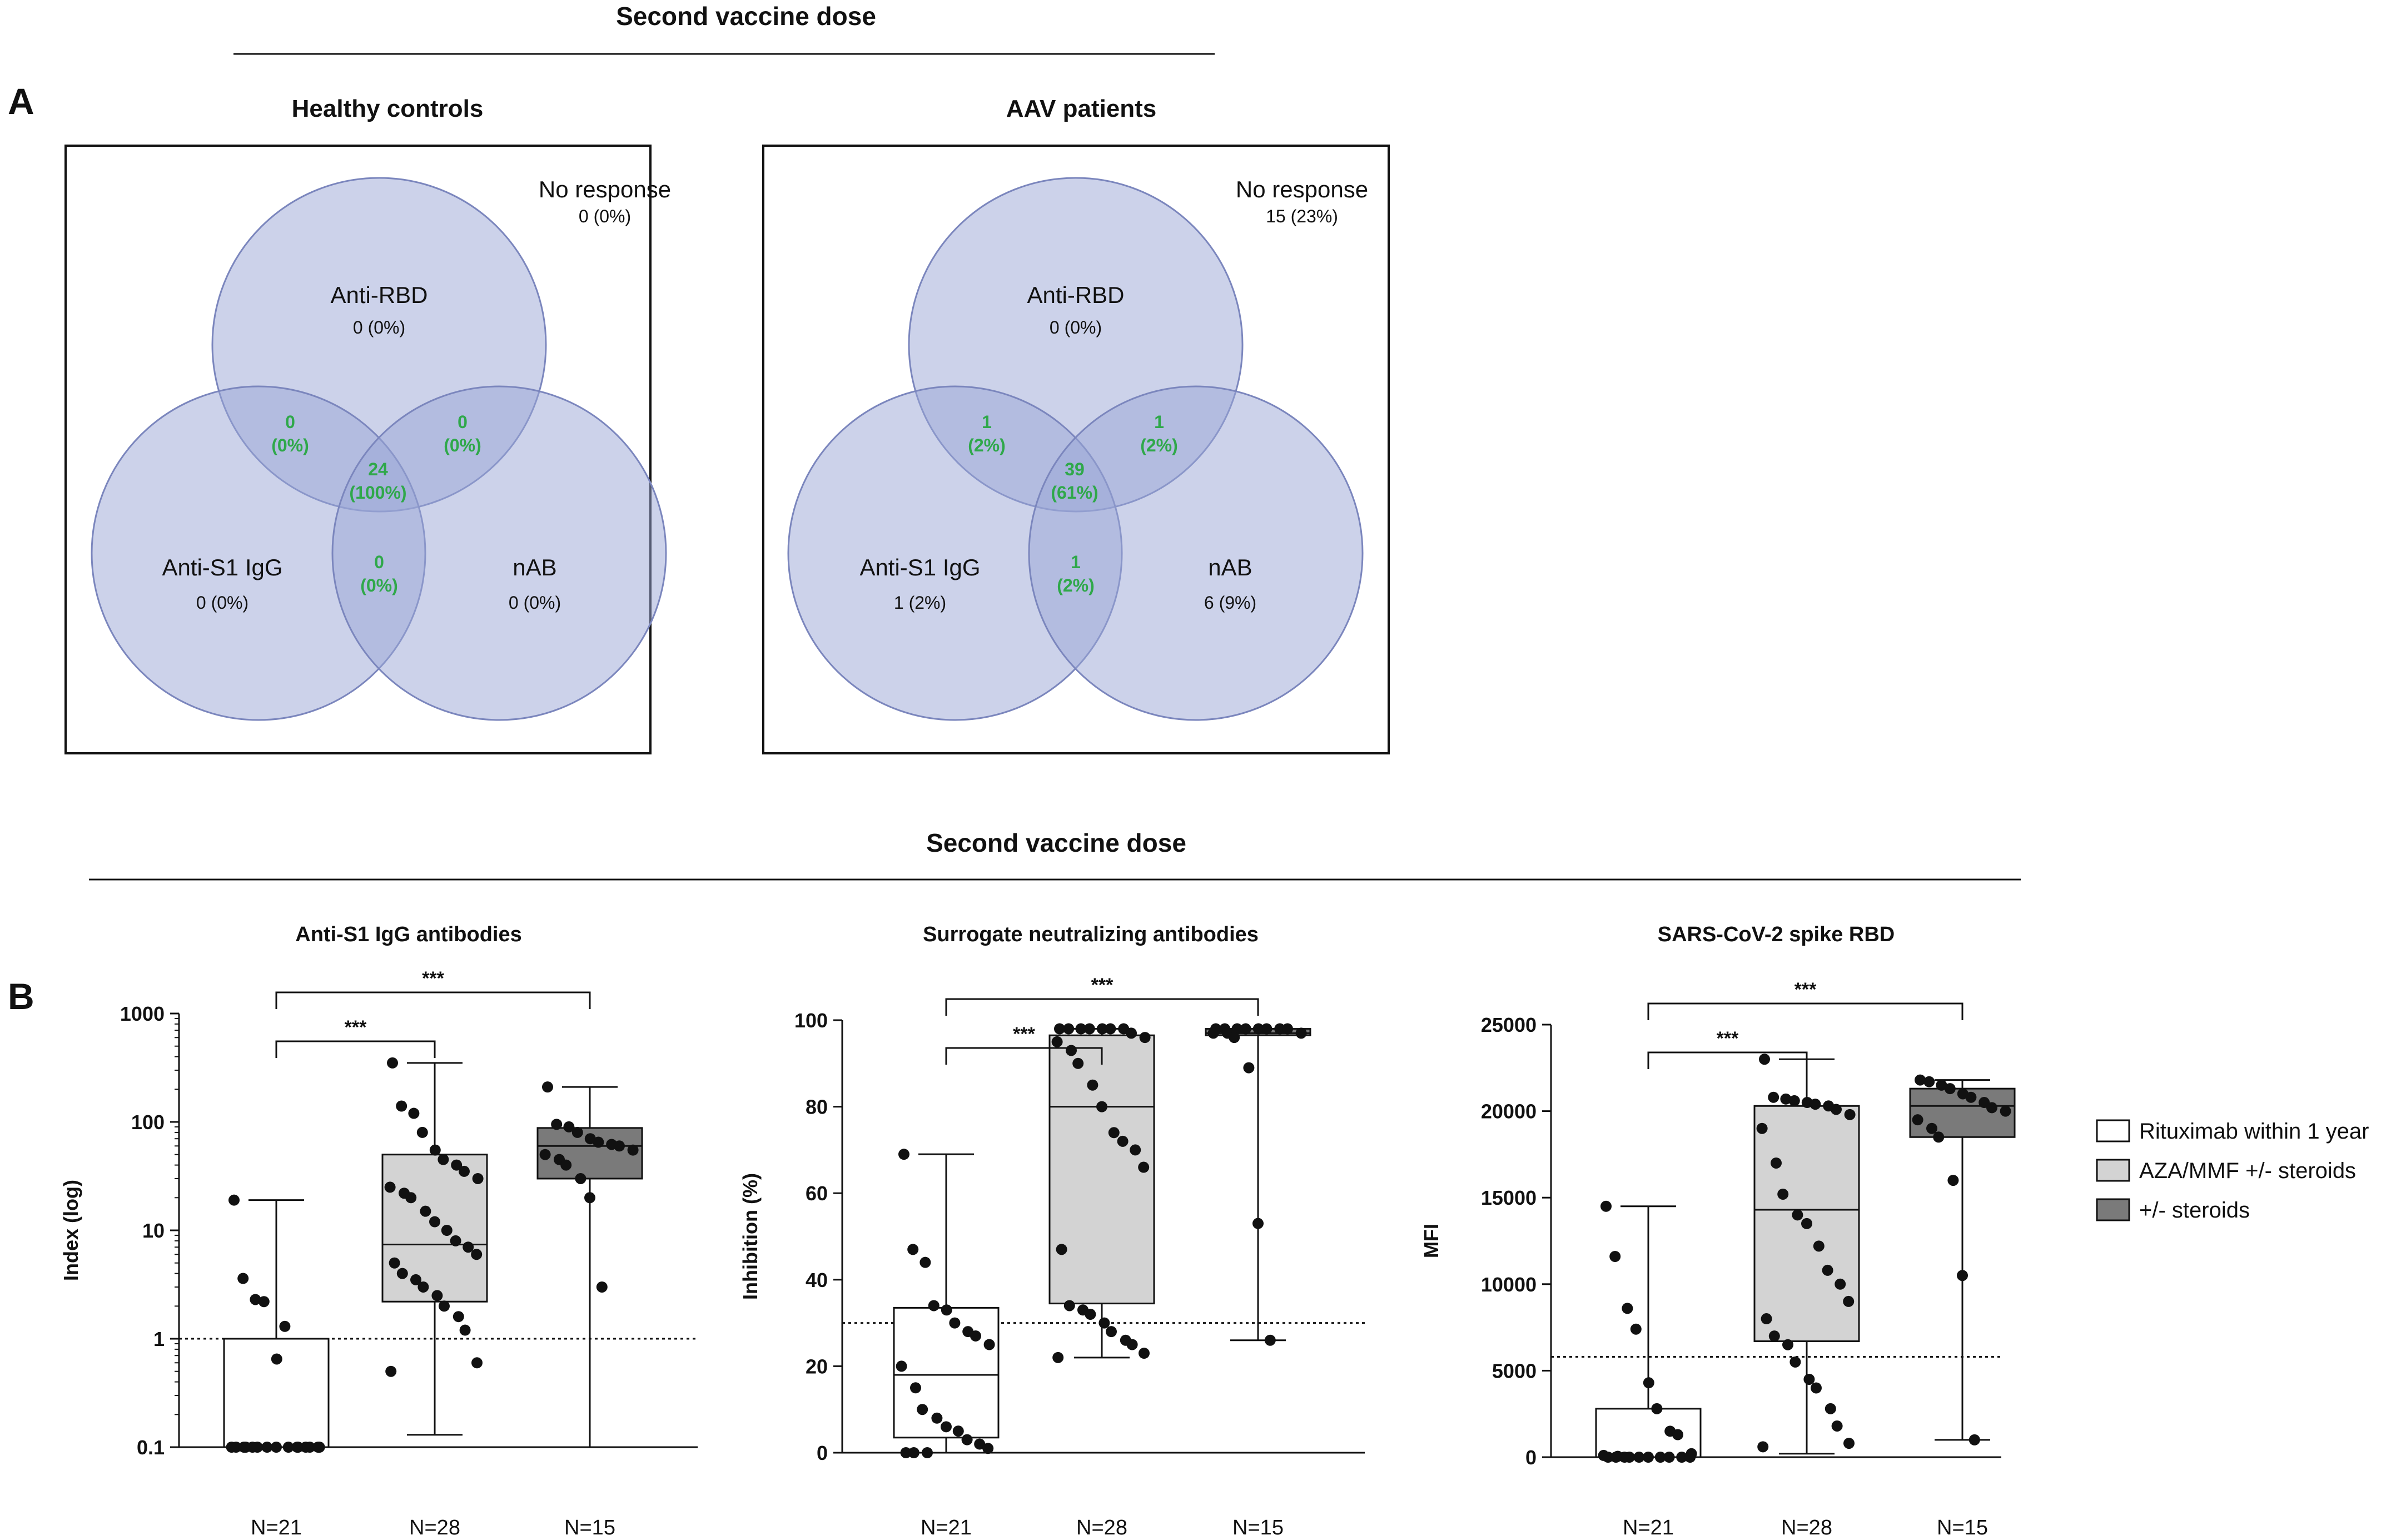 Image resolution: width=2396 pixels, height=1540 pixels. What do you see at coordinates (1076, 562) in the screenshot?
I see `overlap-s1-nab-count: 1` at bounding box center [1076, 562].